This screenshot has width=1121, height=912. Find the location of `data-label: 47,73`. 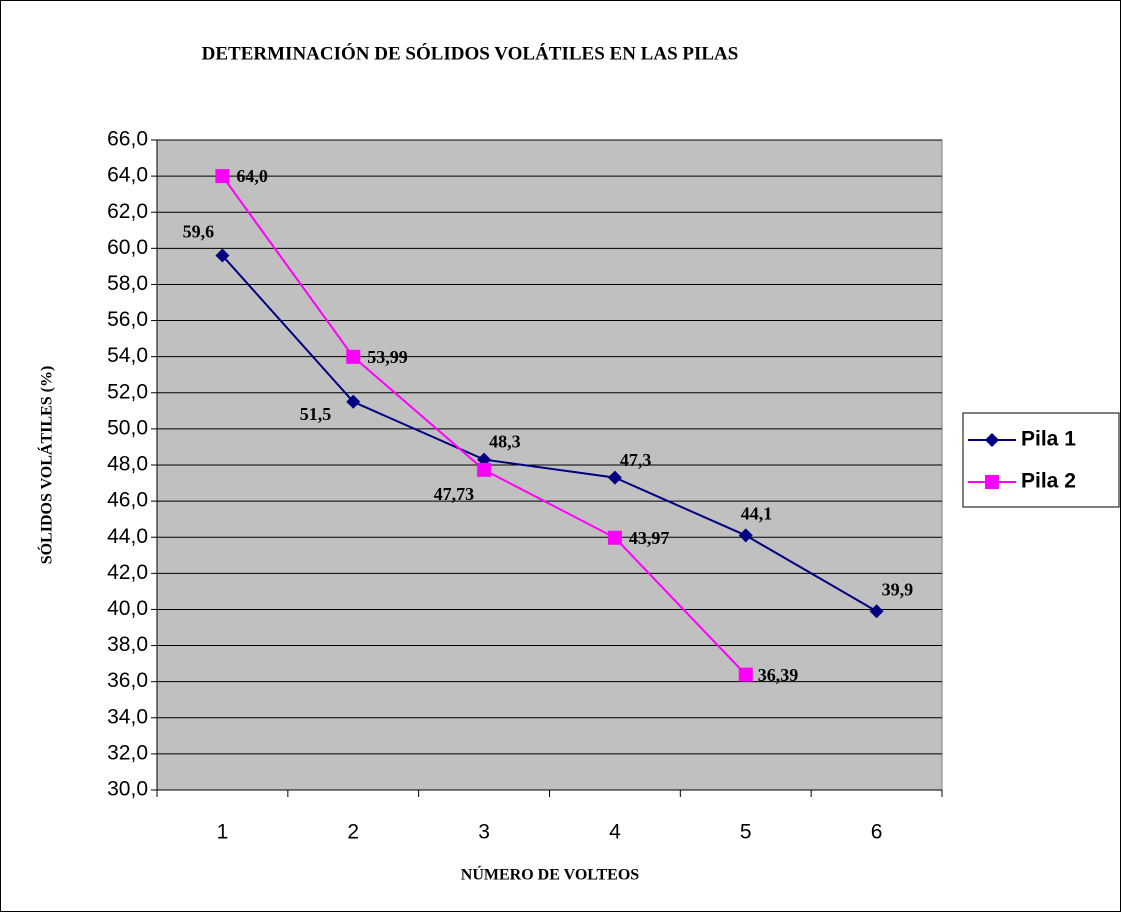

data-label: 47,73 is located at coordinates (454, 494).